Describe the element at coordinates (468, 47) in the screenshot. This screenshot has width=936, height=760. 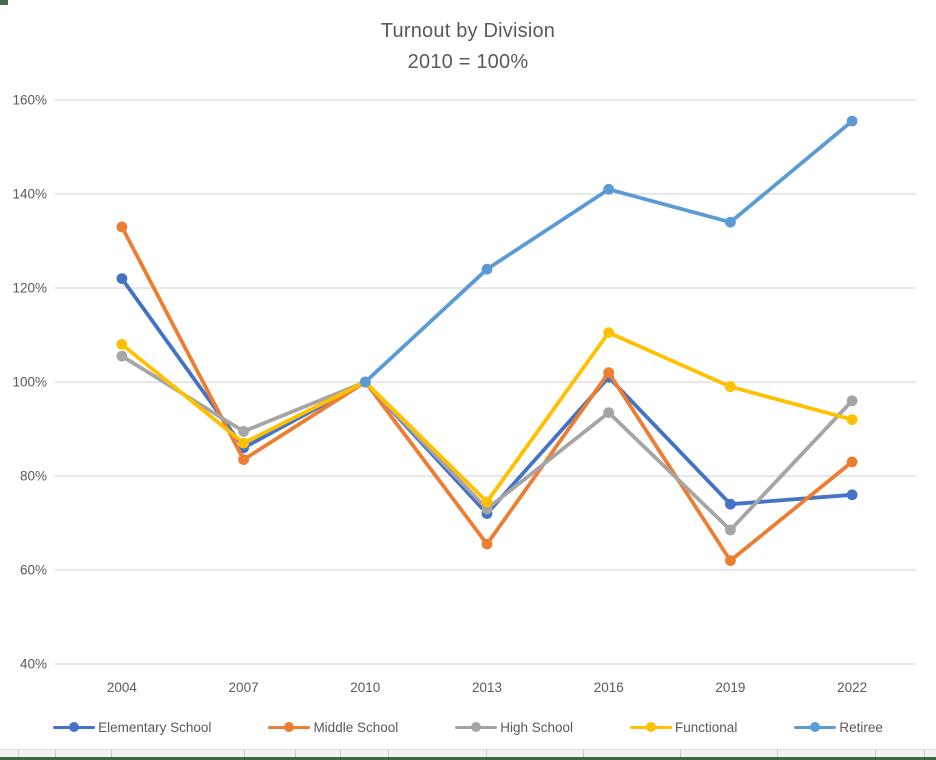
I see `chart-title-block: Turnout by Division 2010 = 100%` at that location.